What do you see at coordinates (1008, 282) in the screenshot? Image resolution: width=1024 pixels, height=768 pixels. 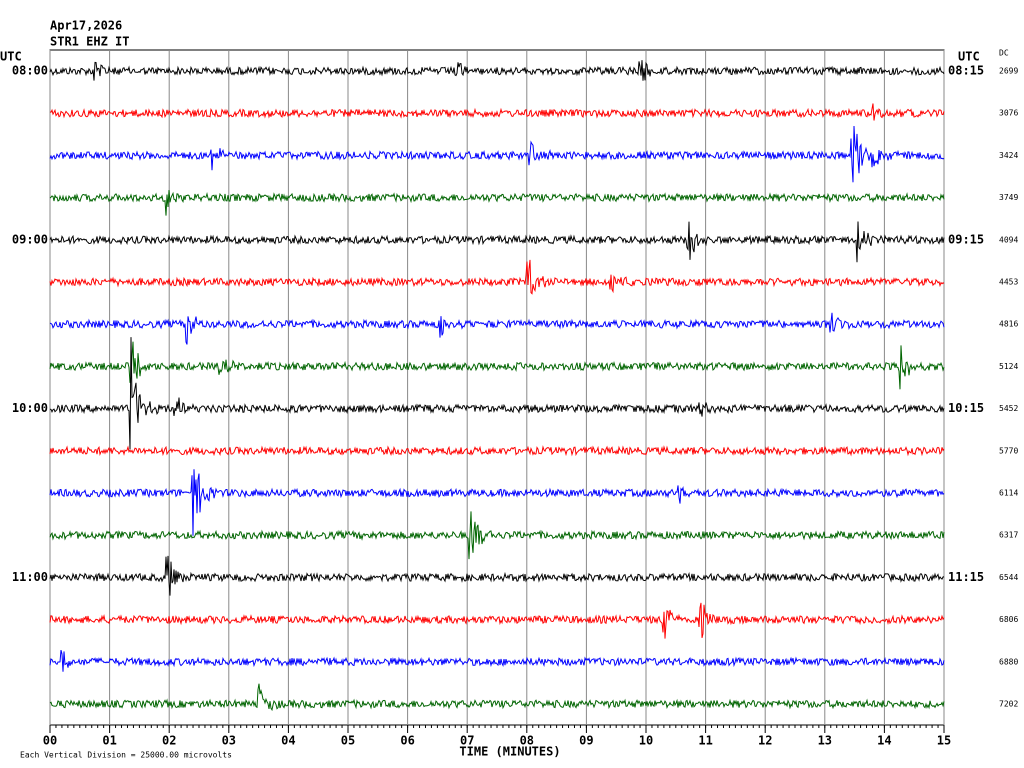 I see `dc-value: 4453` at bounding box center [1008, 282].